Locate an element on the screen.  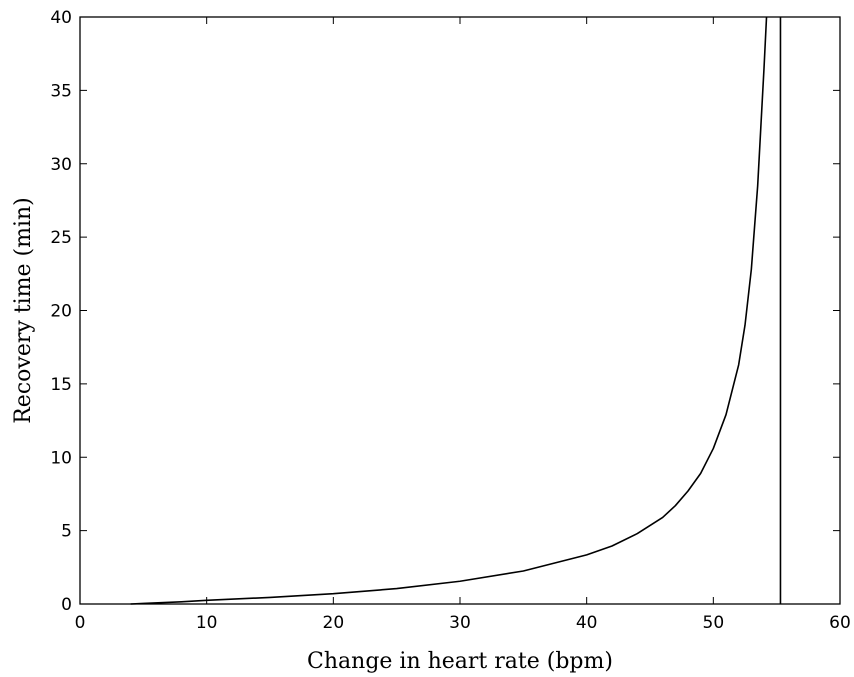
x-tick-label: 40 is located at coordinates (587, 623).